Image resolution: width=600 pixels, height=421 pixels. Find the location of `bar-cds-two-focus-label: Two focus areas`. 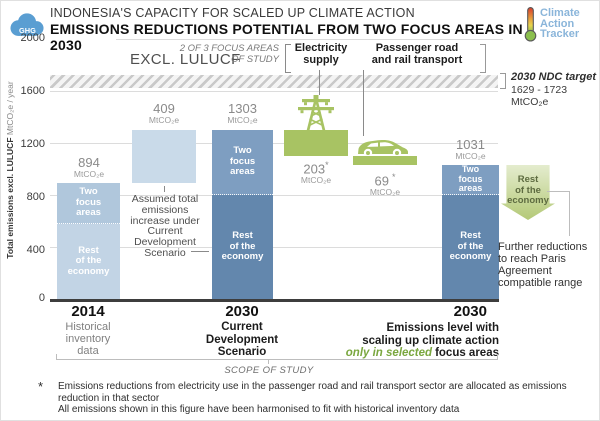

bar-cds-two-focus-label: Two focus areas is located at coordinates (242, 161).